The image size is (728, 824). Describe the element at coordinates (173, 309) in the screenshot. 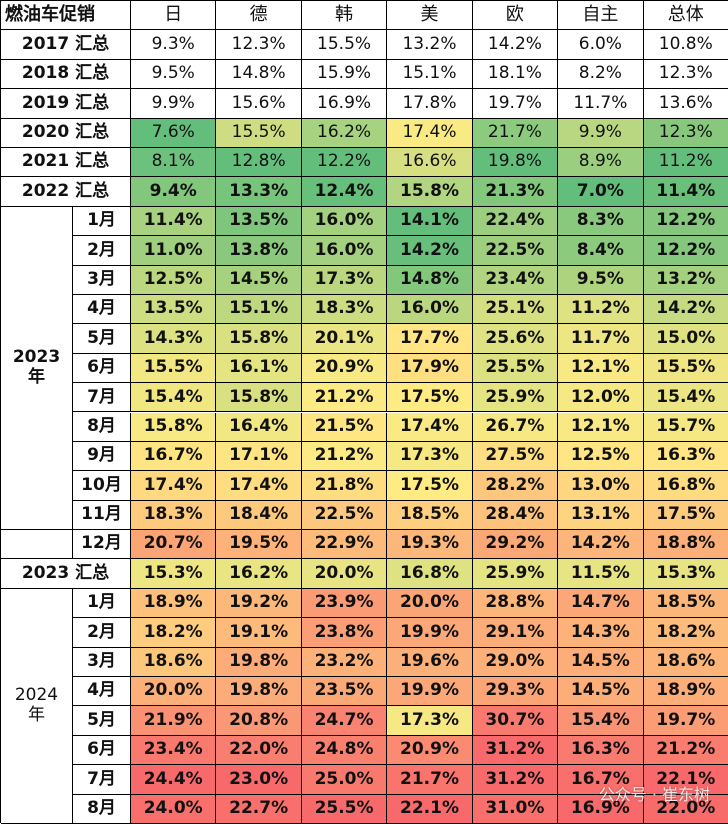

I see `value-cell: 13.5%` at that location.